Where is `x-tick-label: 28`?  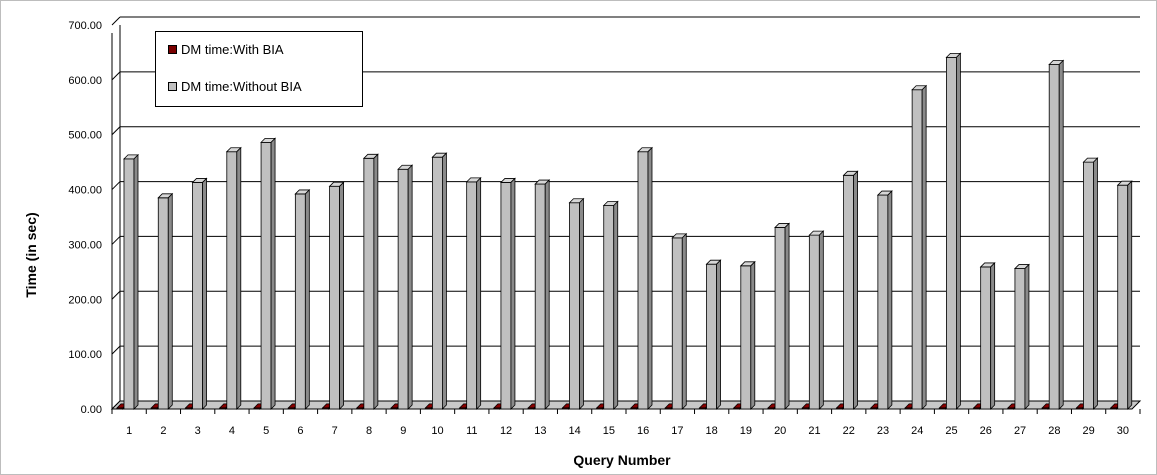
x-tick-label: 28 is located at coordinates (1054, 431).